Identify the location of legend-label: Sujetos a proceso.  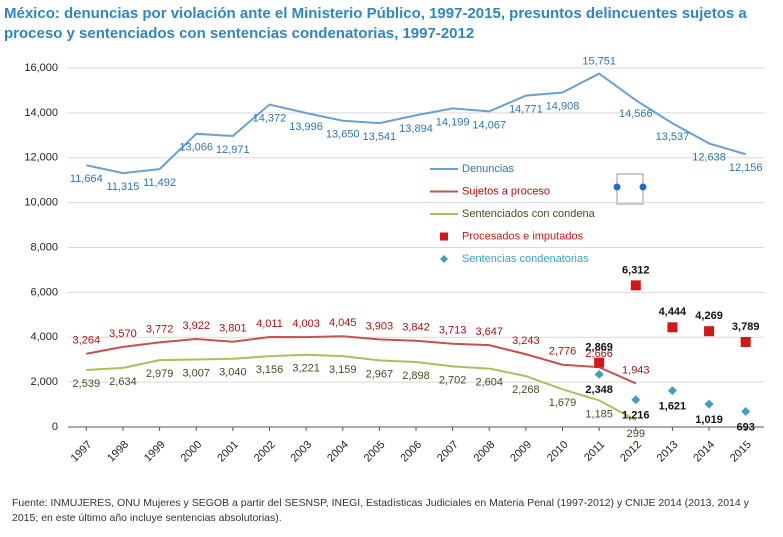
(506, 191).